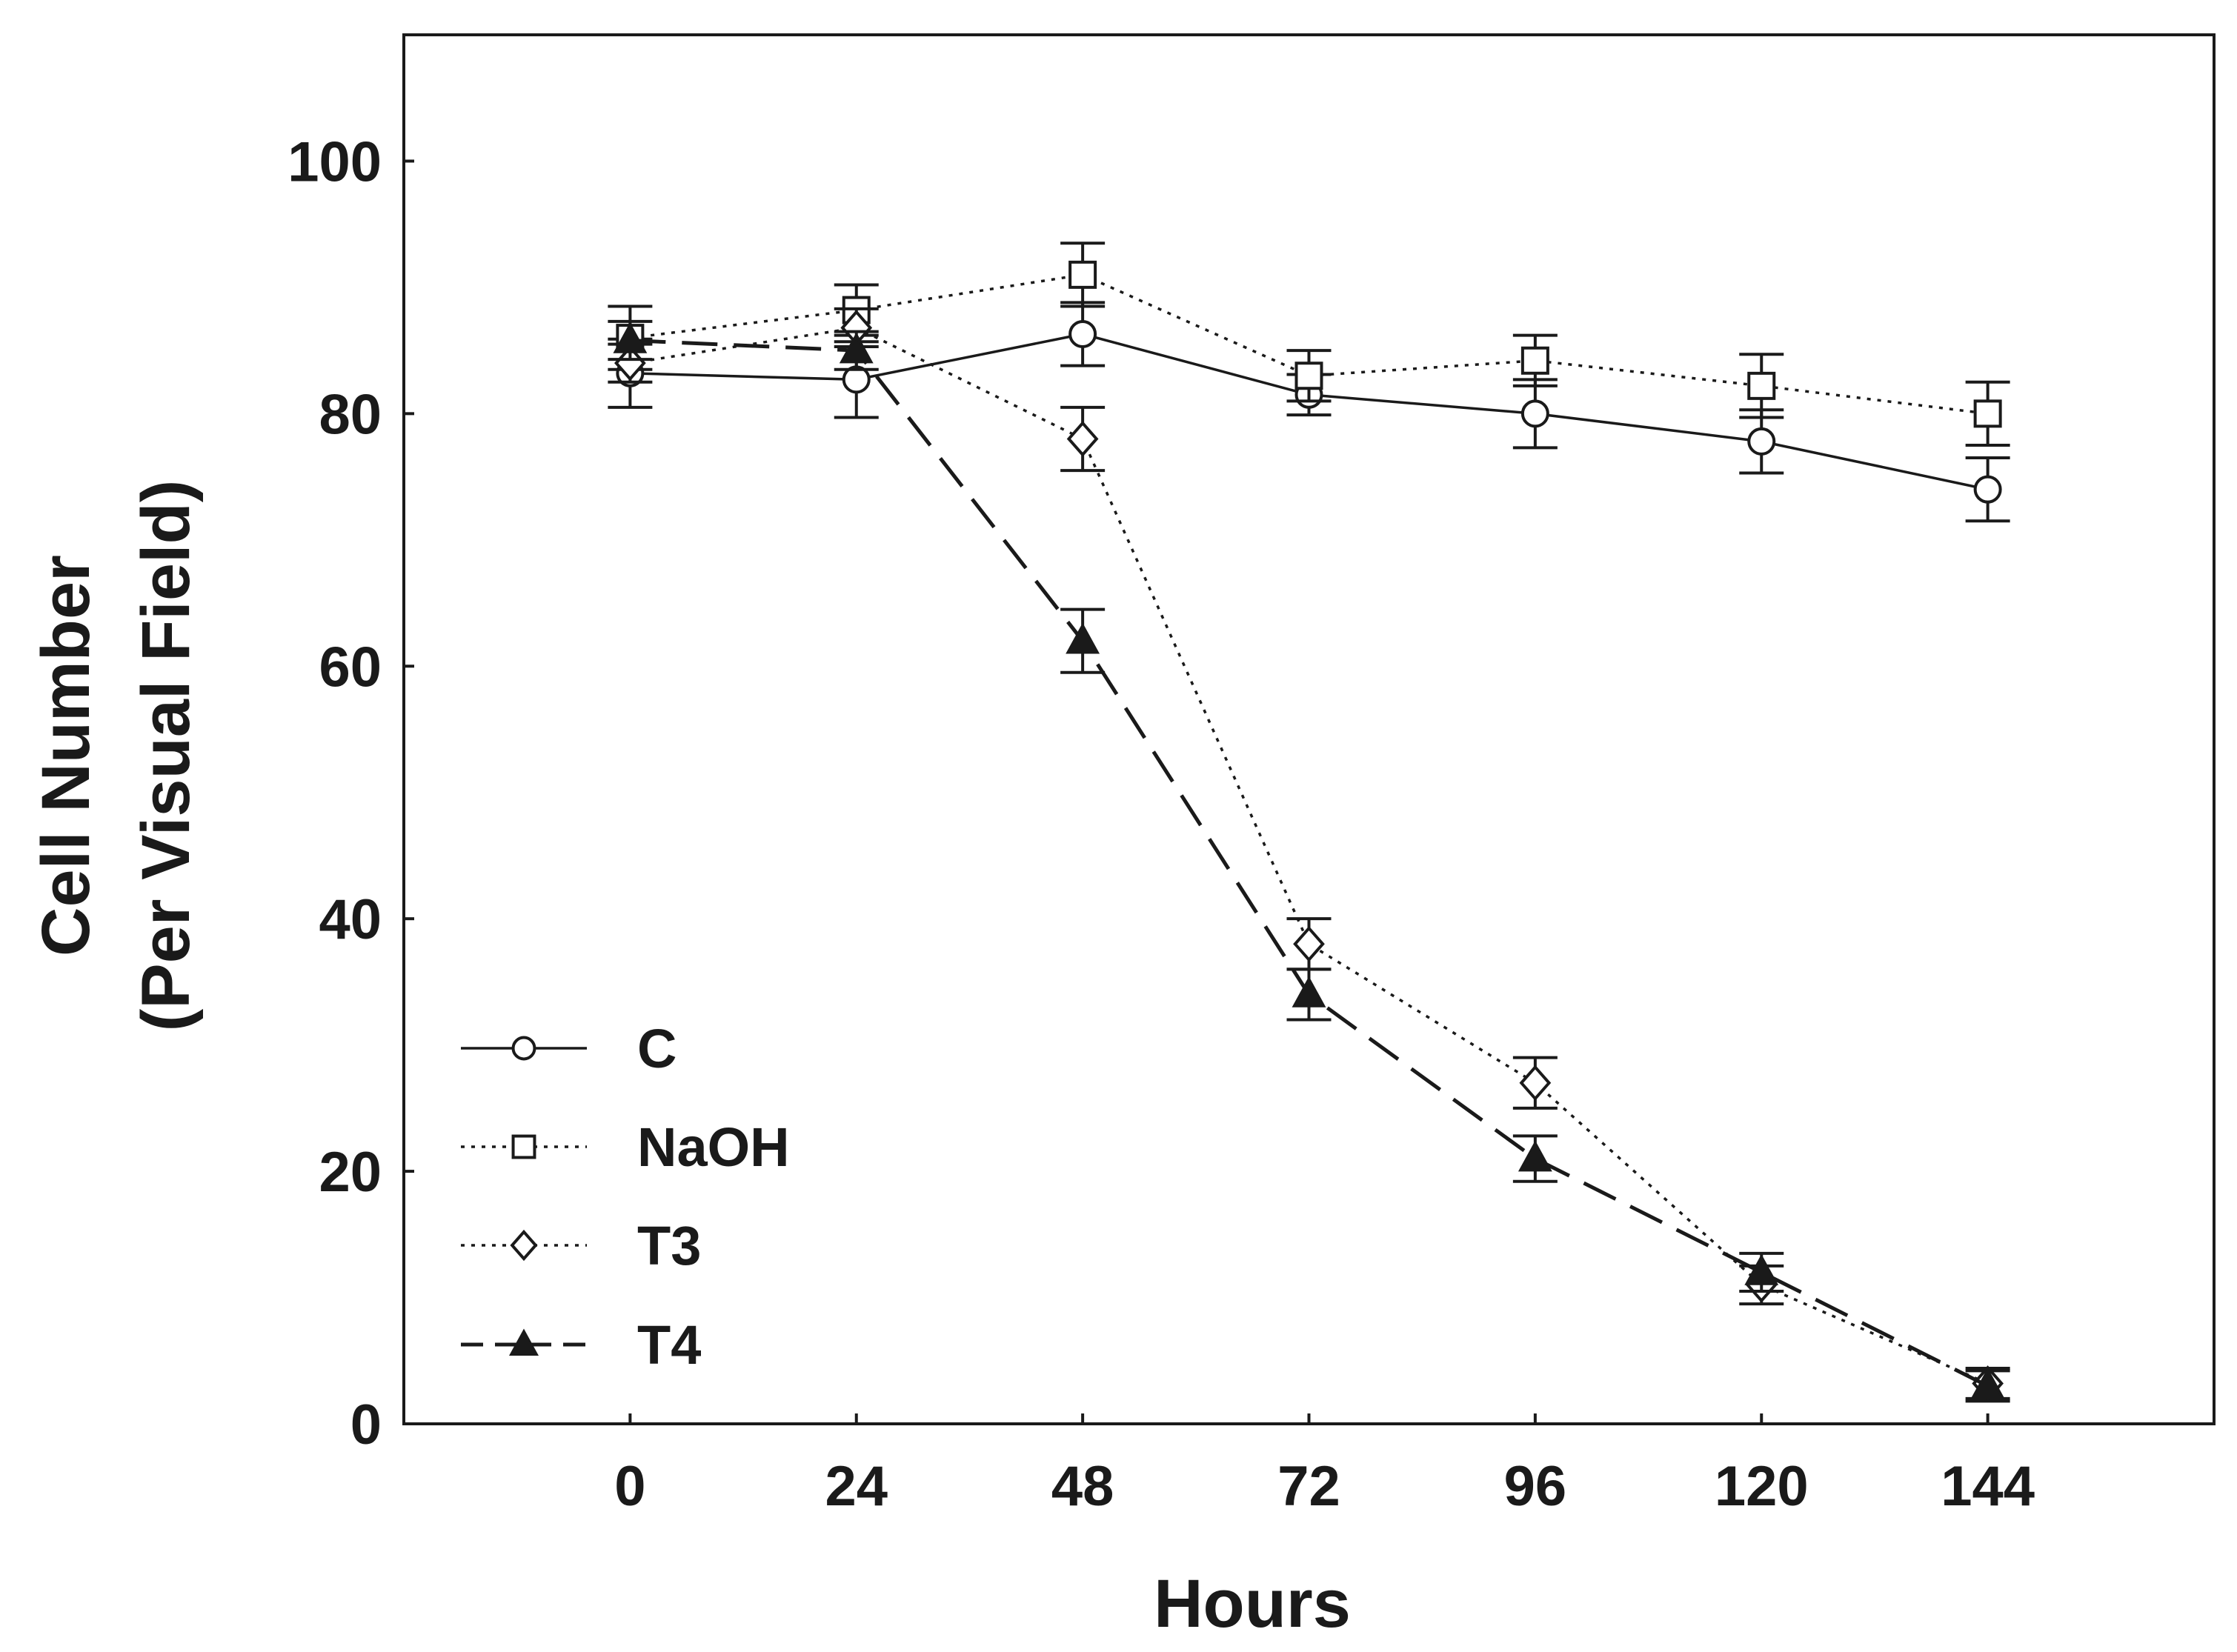 This screenshot has width=2237, height=1652. I want to click on y-tick-label: 80, so click(350, 414).